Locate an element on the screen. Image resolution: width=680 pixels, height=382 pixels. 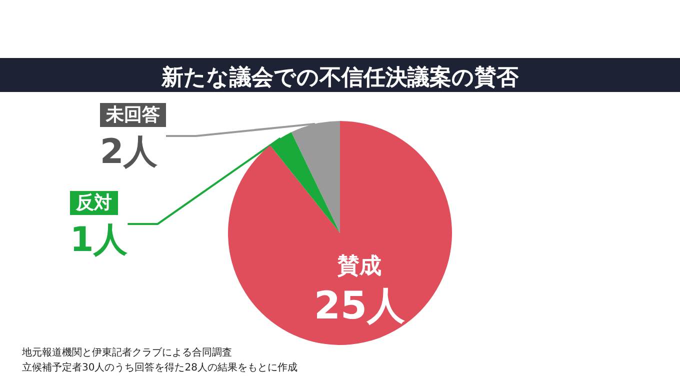
slice-label: 反対 is located at coordinates (93, 203).